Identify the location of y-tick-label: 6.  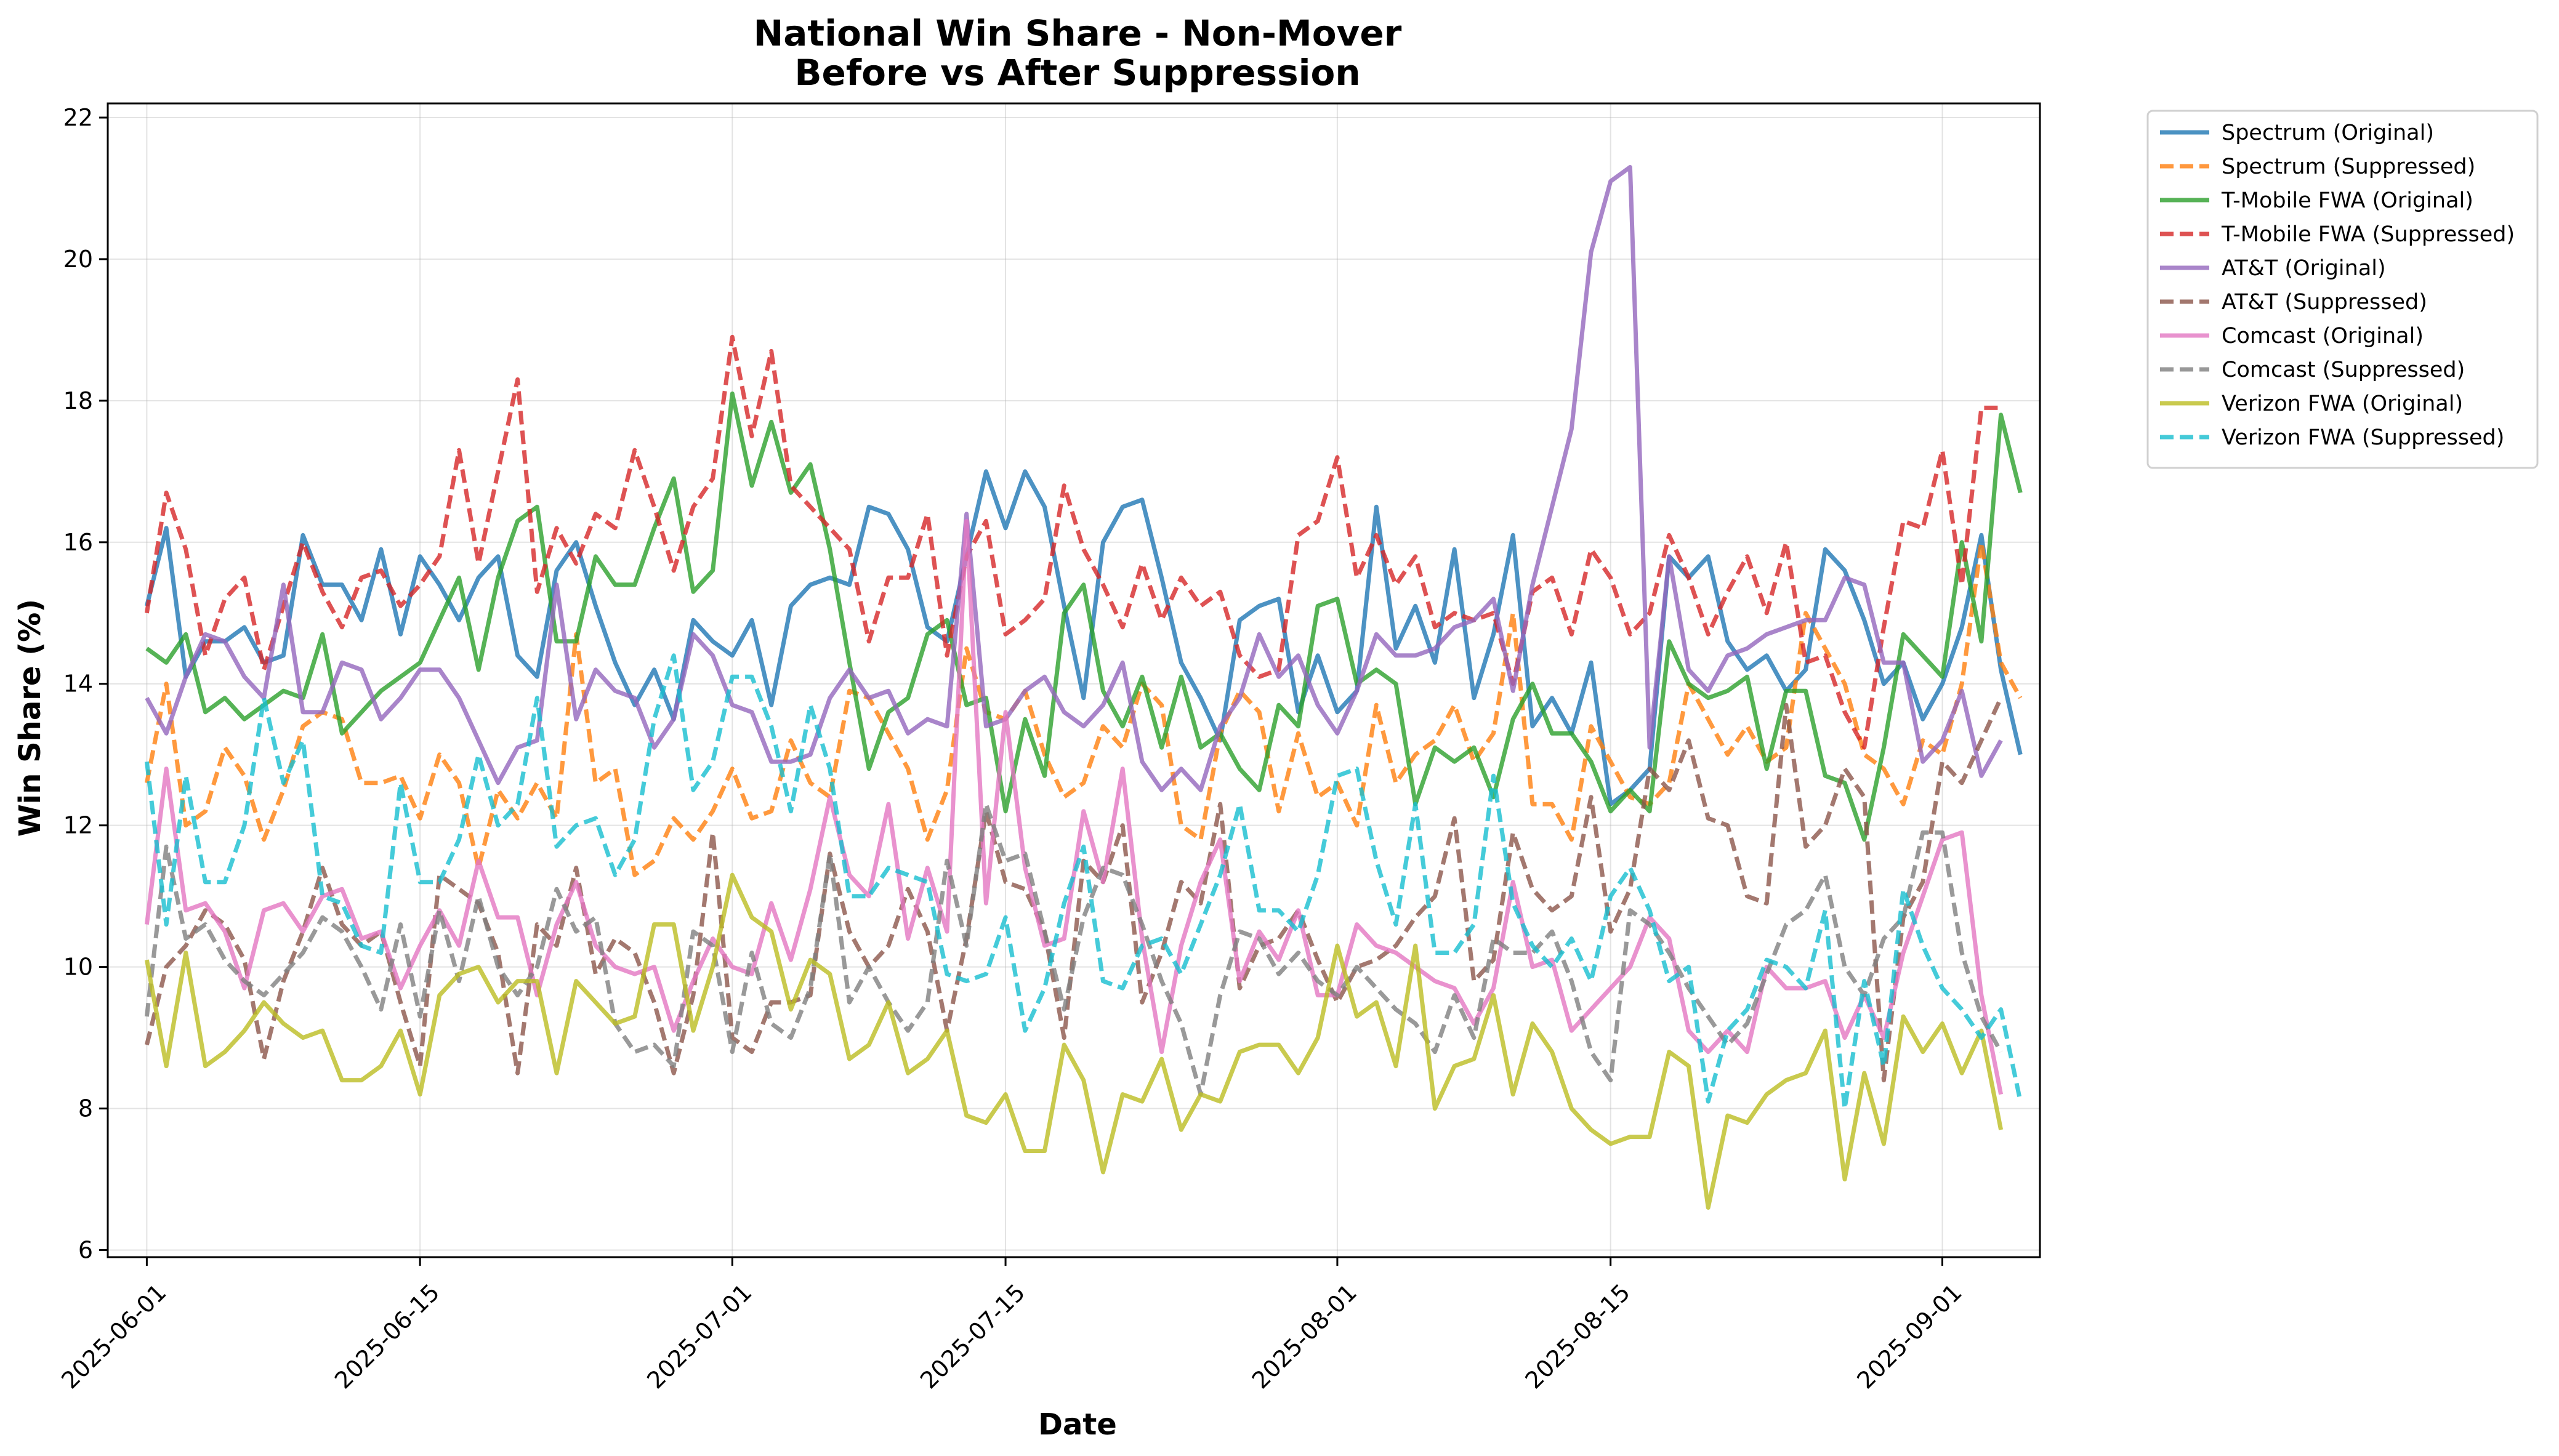
(85, 1250).